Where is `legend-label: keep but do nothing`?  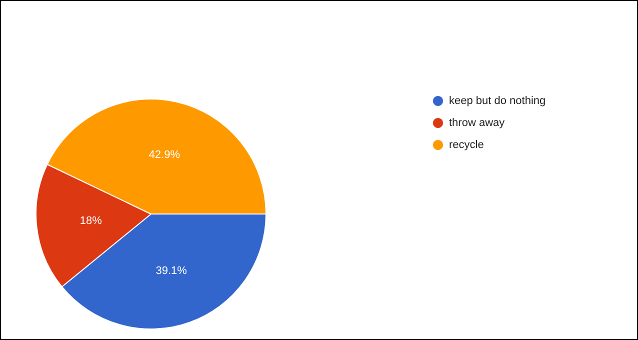
legend-label: keep but do nothing is located at coordinates (497, 101).